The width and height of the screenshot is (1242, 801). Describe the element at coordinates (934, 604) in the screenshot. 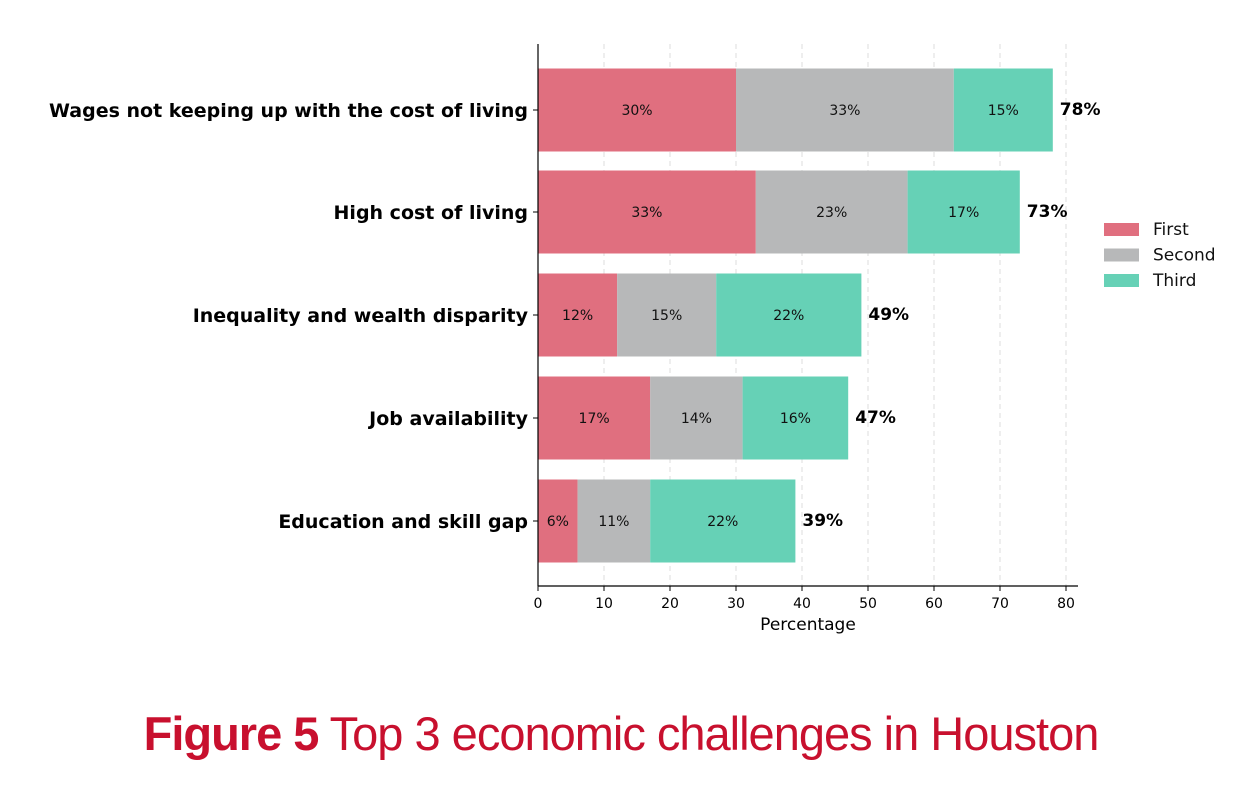

I see `x-tick-label: 60` at that location.